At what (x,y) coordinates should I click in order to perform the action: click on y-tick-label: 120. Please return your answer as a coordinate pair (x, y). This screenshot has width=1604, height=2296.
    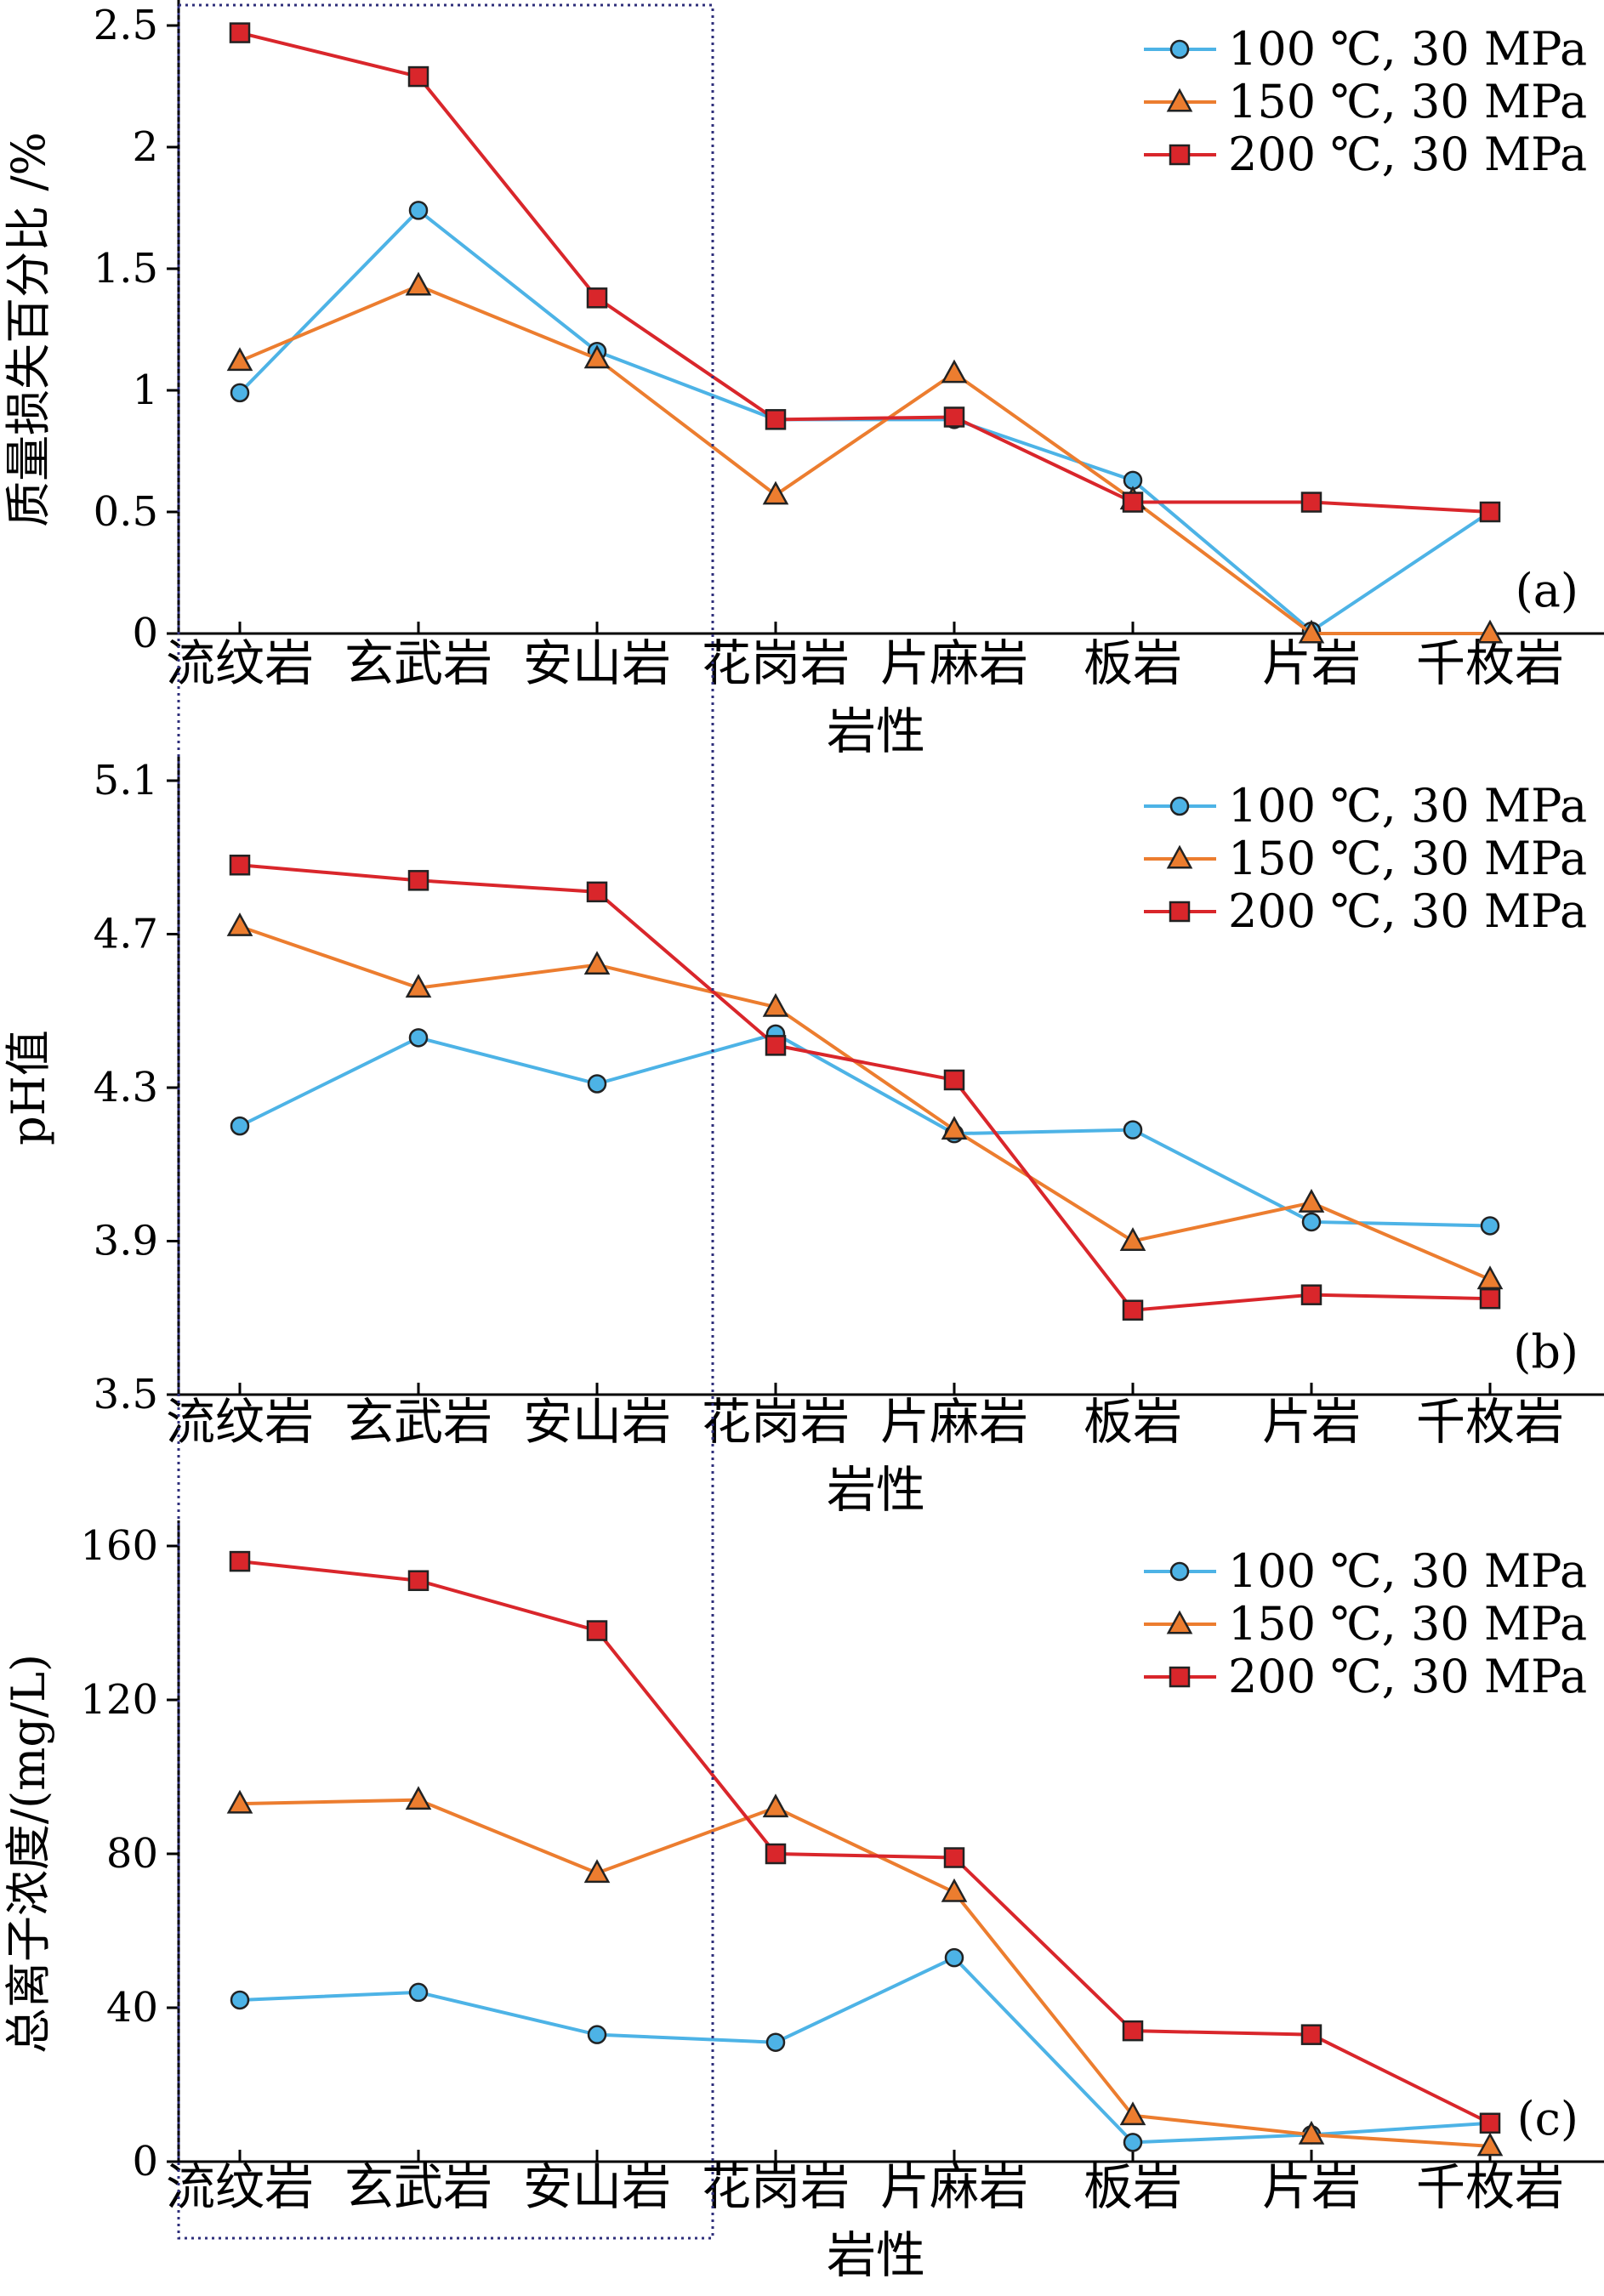
    Looking at the image, I should click on (119, 1700).